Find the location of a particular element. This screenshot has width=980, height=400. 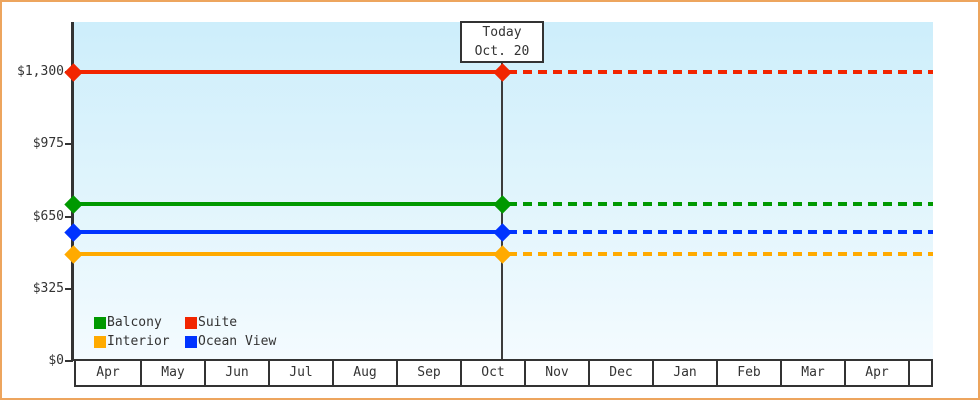

today-label: Today is located at coordinates (502, 32).